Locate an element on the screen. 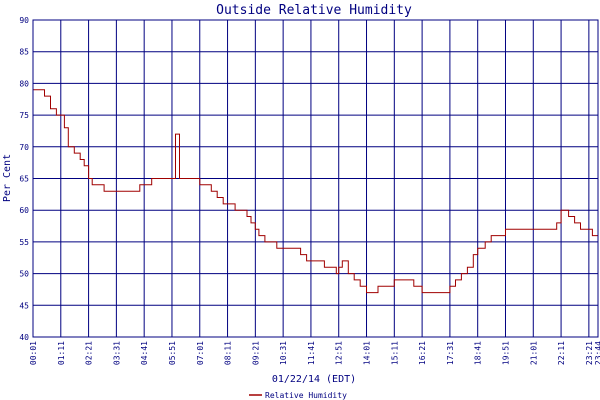  x-axis-label: 01/22/14 (EDT) is located at coordinates (314, 379).